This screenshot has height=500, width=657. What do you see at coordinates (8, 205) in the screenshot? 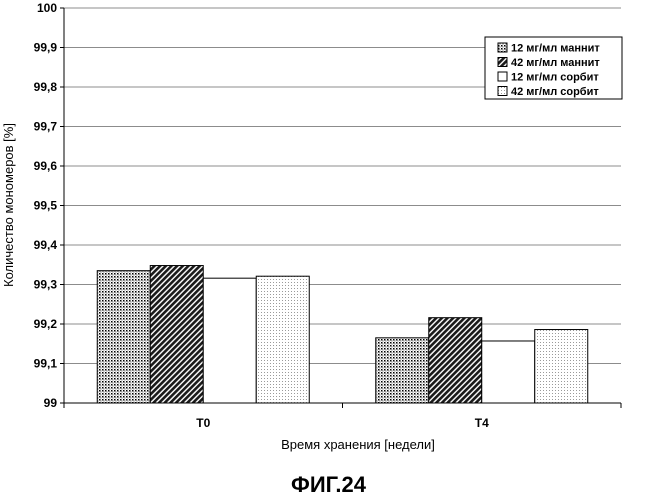
I see `y-axis-title: Количество мономеров [%]` at bounding box center [8, 205].